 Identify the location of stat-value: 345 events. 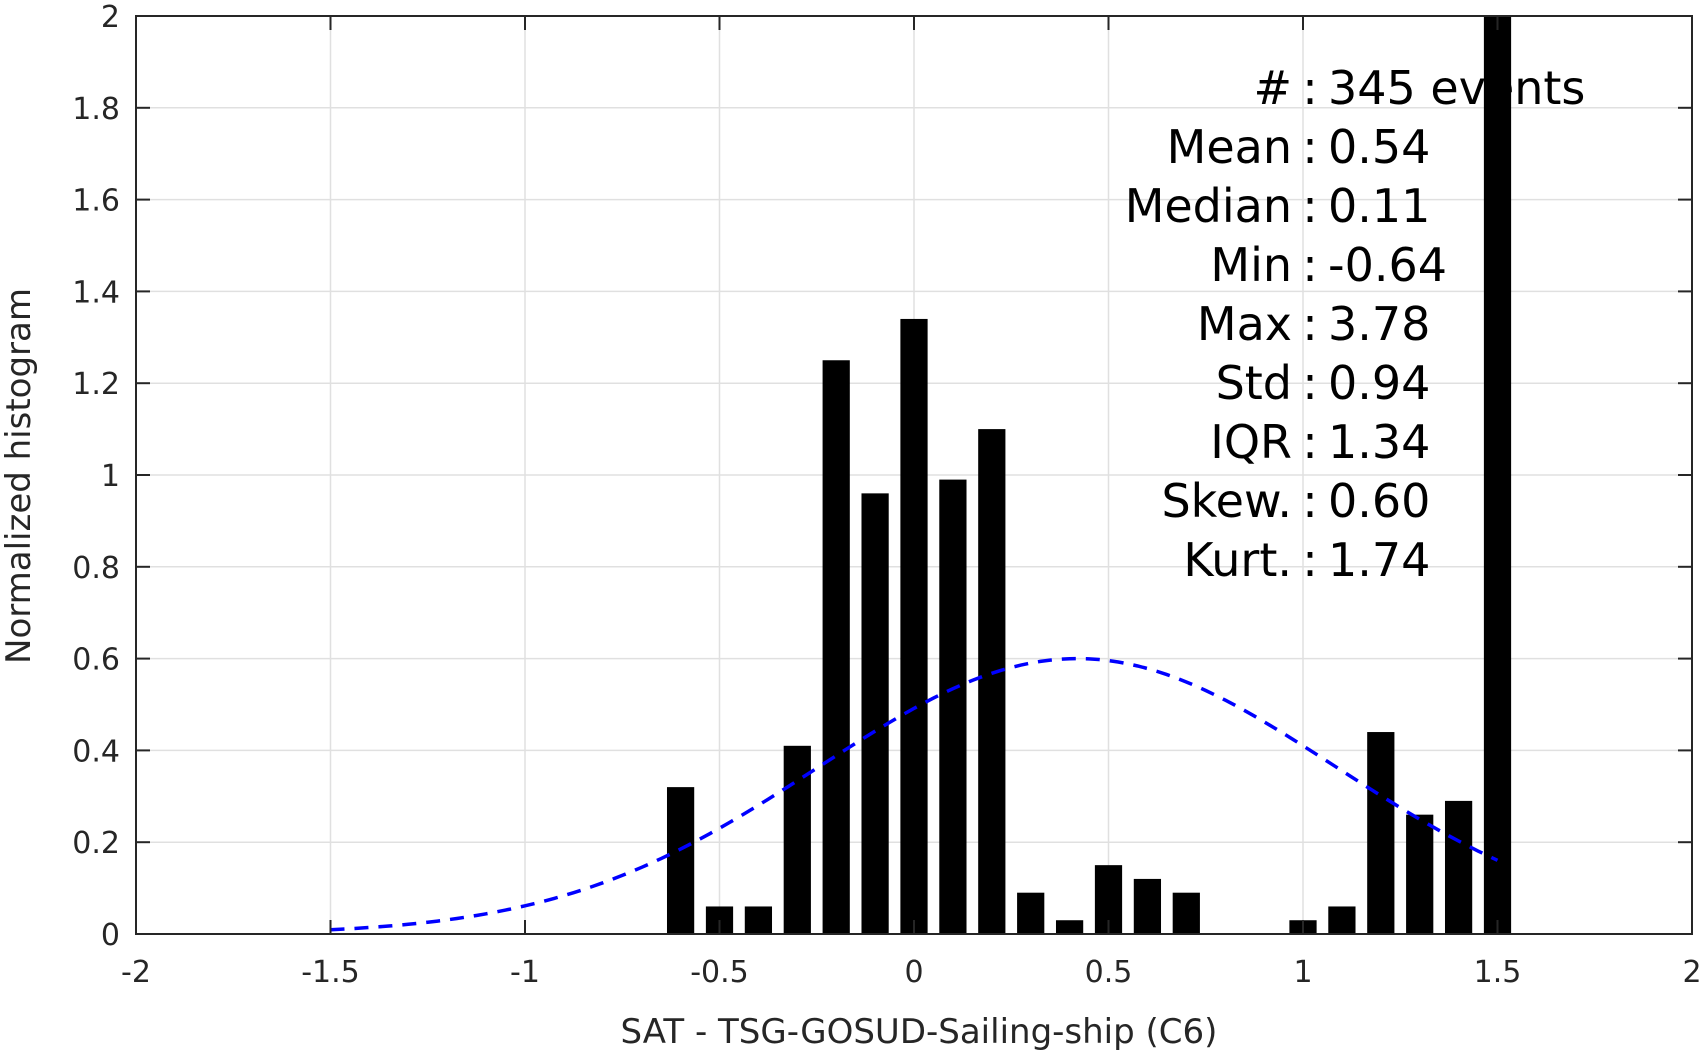
(1456, 88).